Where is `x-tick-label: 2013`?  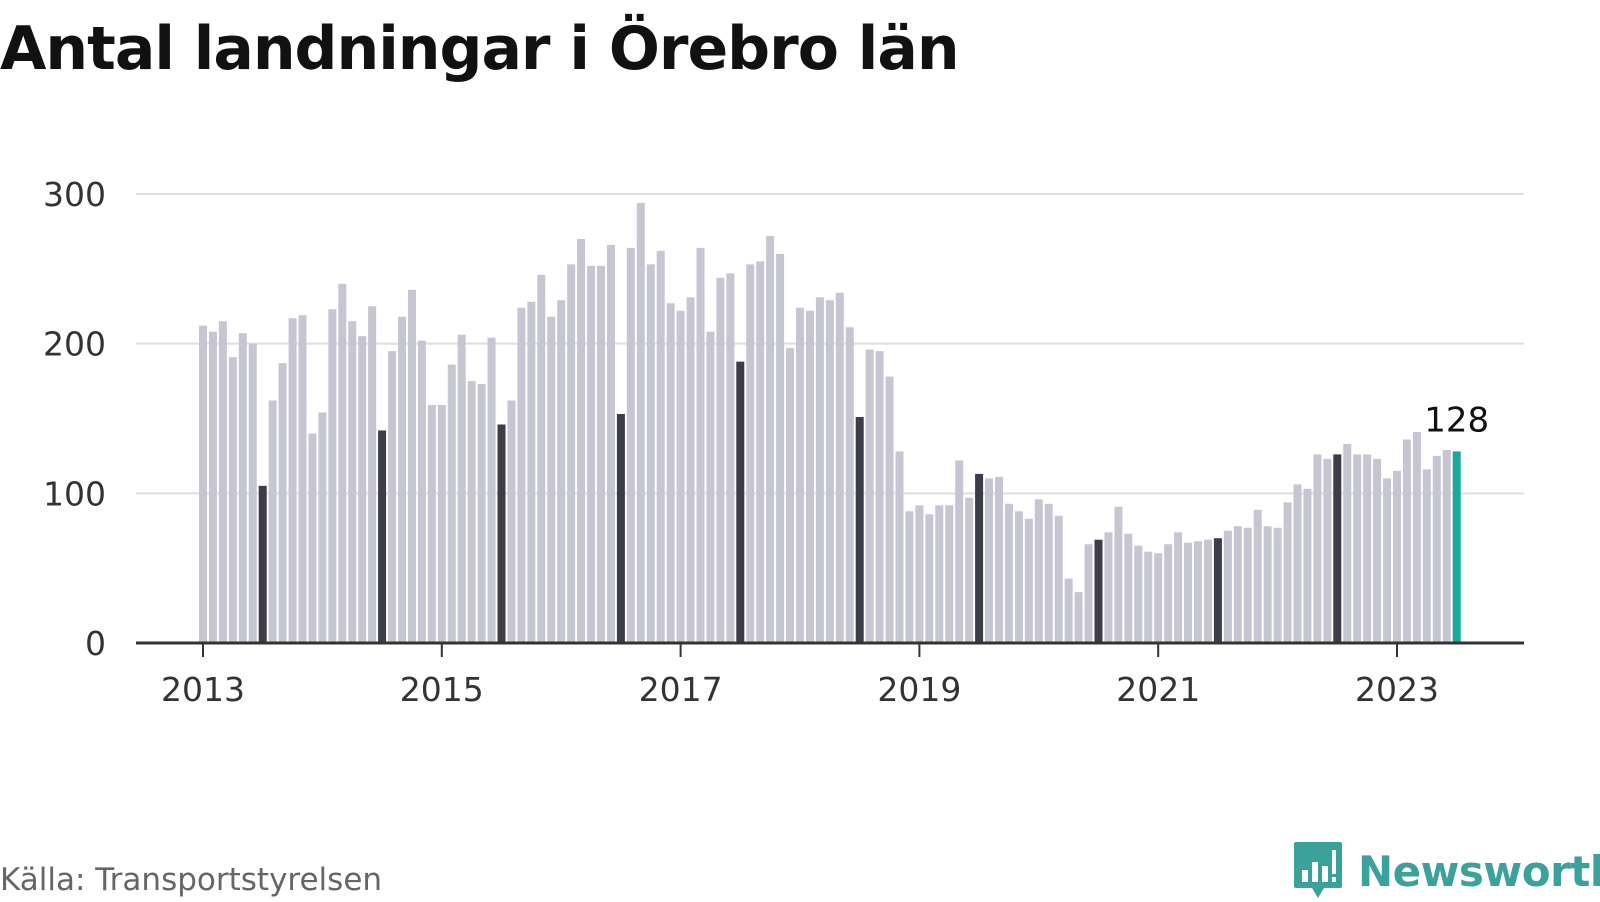 x-tick-label: 2013 is located at coordinates (203, 689).